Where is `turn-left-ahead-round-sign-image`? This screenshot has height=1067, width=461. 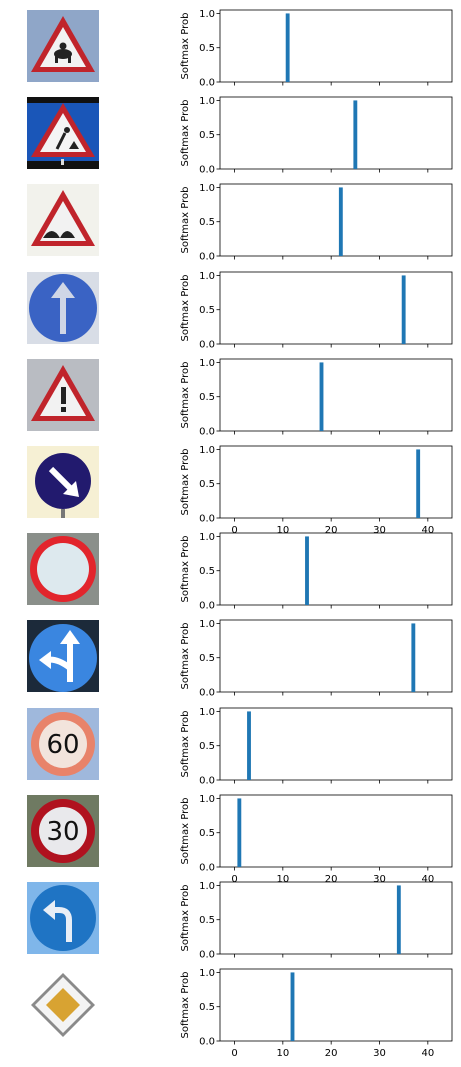
turn-left-ahead-round-sign-image is located at coordinates (63, 918).